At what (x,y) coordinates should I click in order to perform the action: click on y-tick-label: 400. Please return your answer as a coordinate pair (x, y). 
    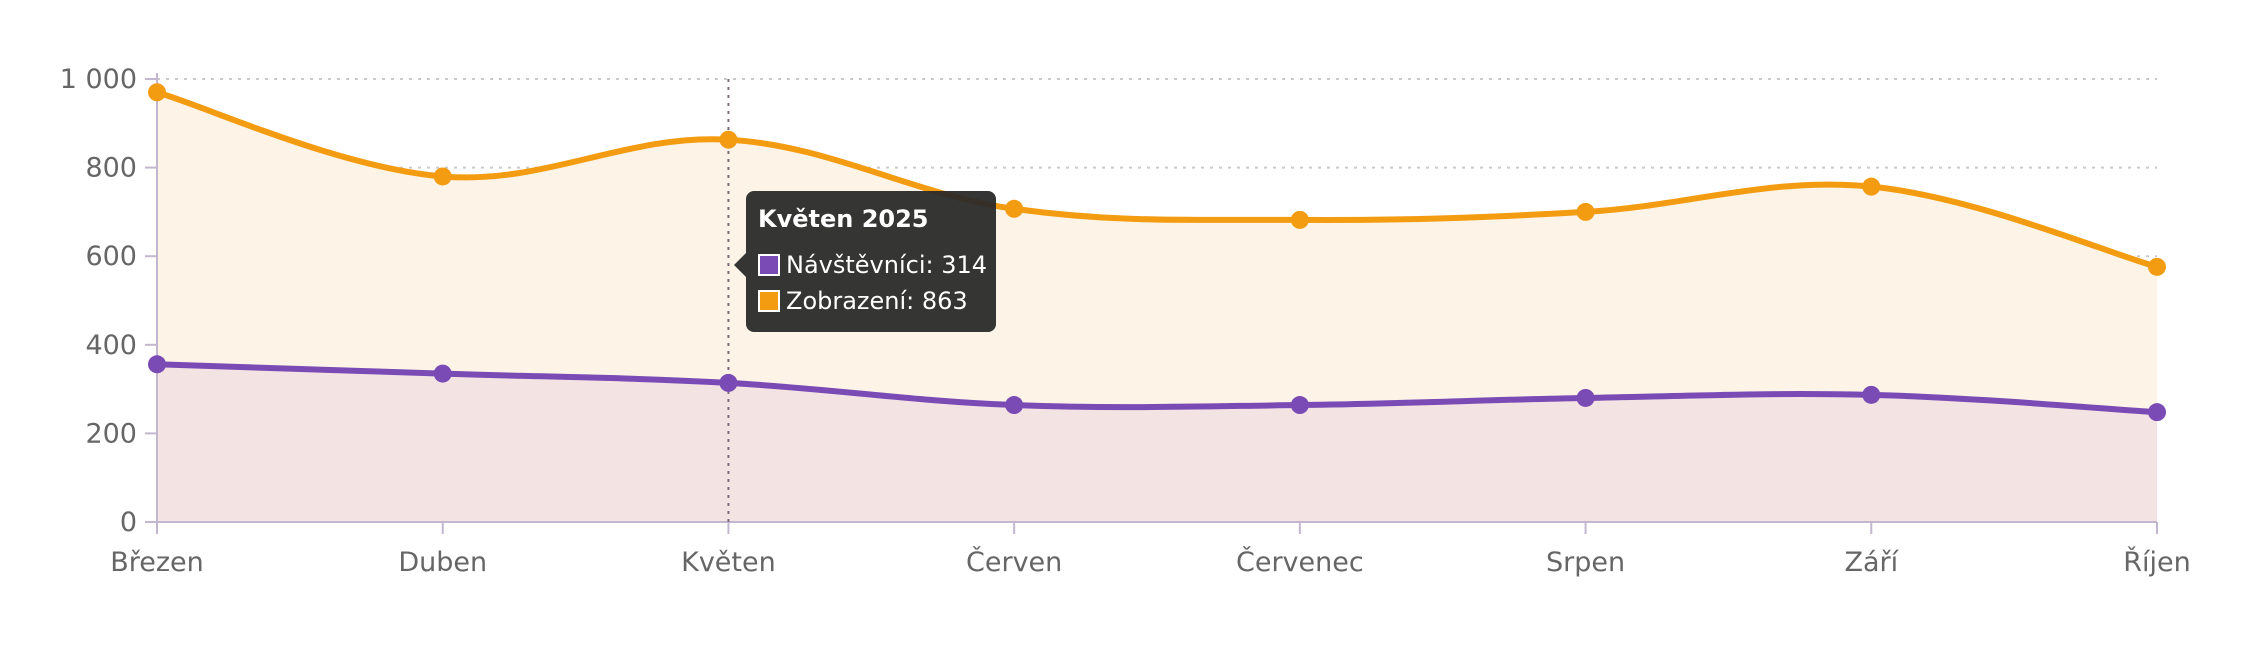
    Looking at the image, I should click on (111, 345).